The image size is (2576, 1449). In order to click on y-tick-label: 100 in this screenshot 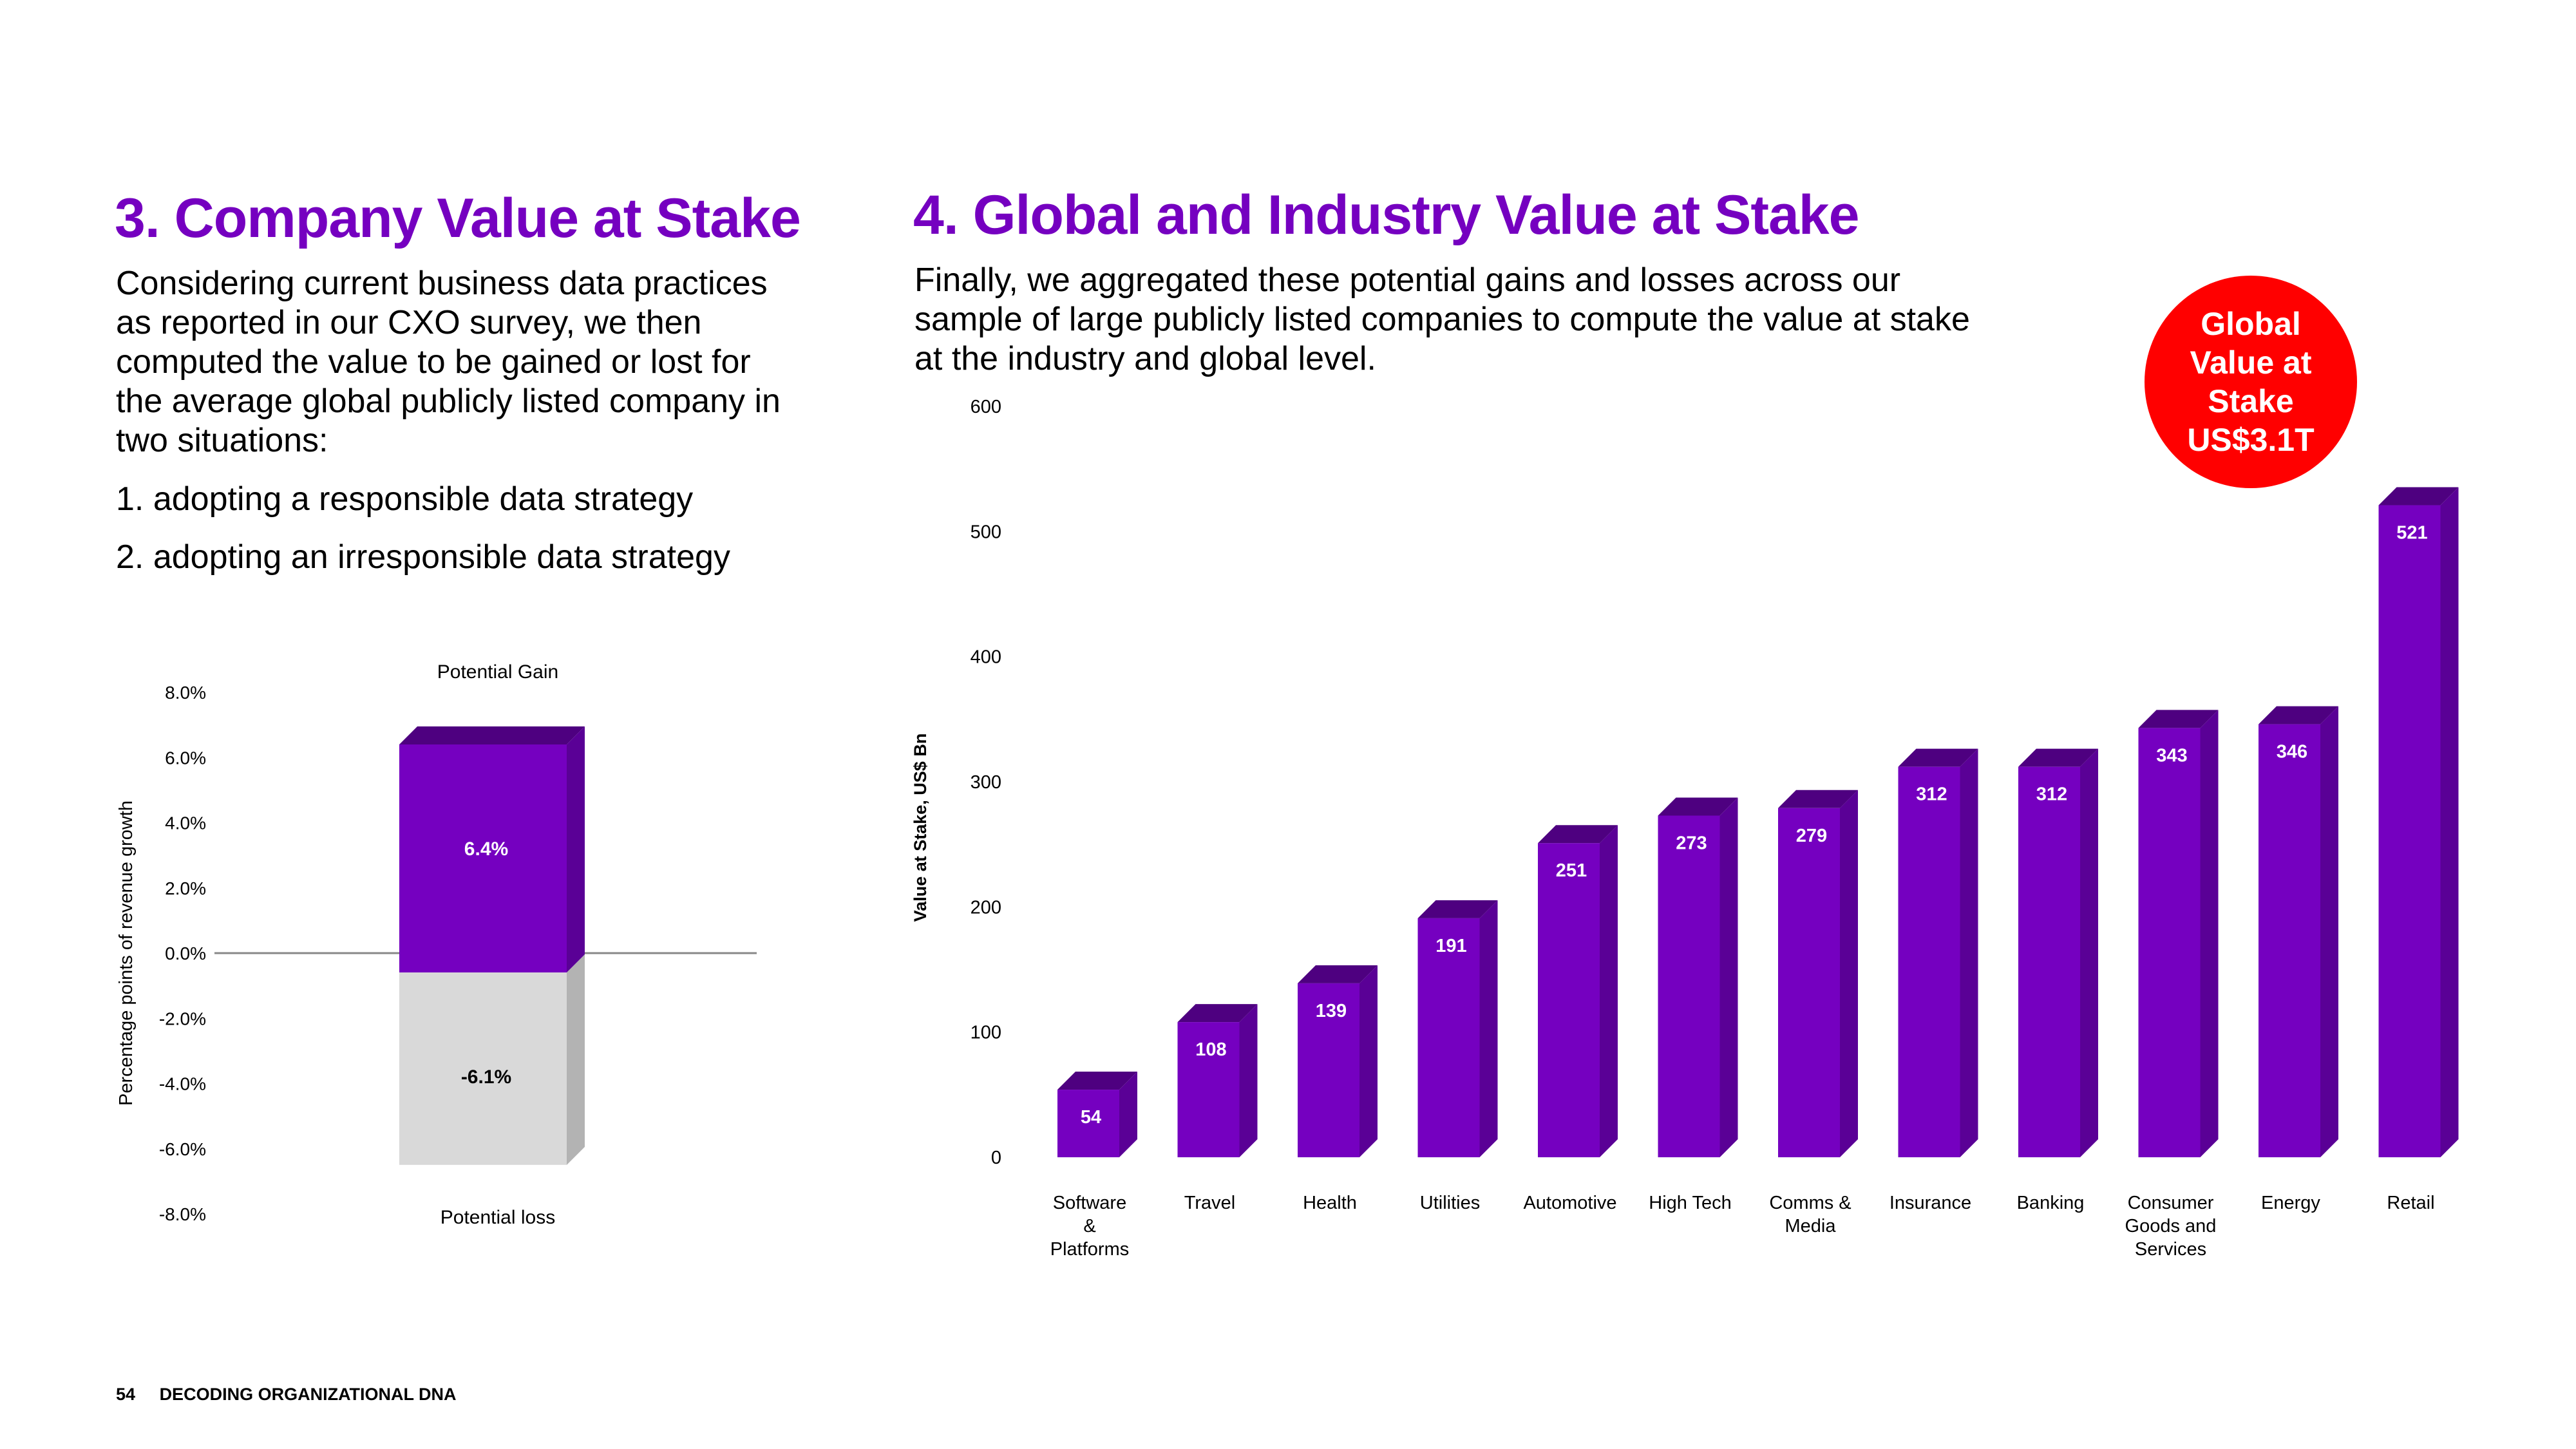, I will do `click(986, 1033)`.